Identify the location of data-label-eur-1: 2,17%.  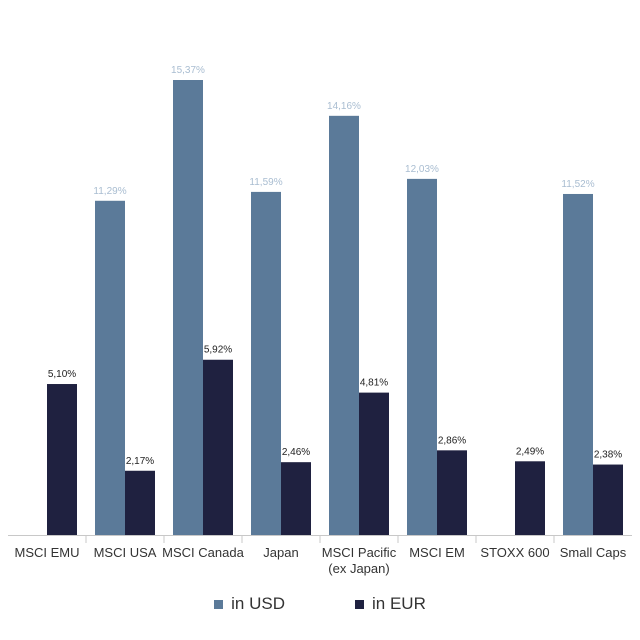
(140, 461).